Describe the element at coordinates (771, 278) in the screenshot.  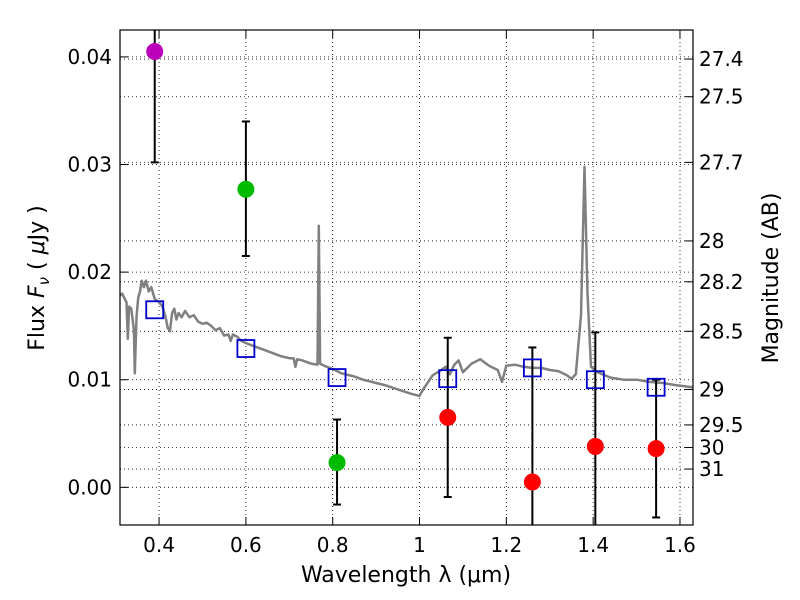
I see `magnitude-axis-title: Magnitude (AB)` at that location.